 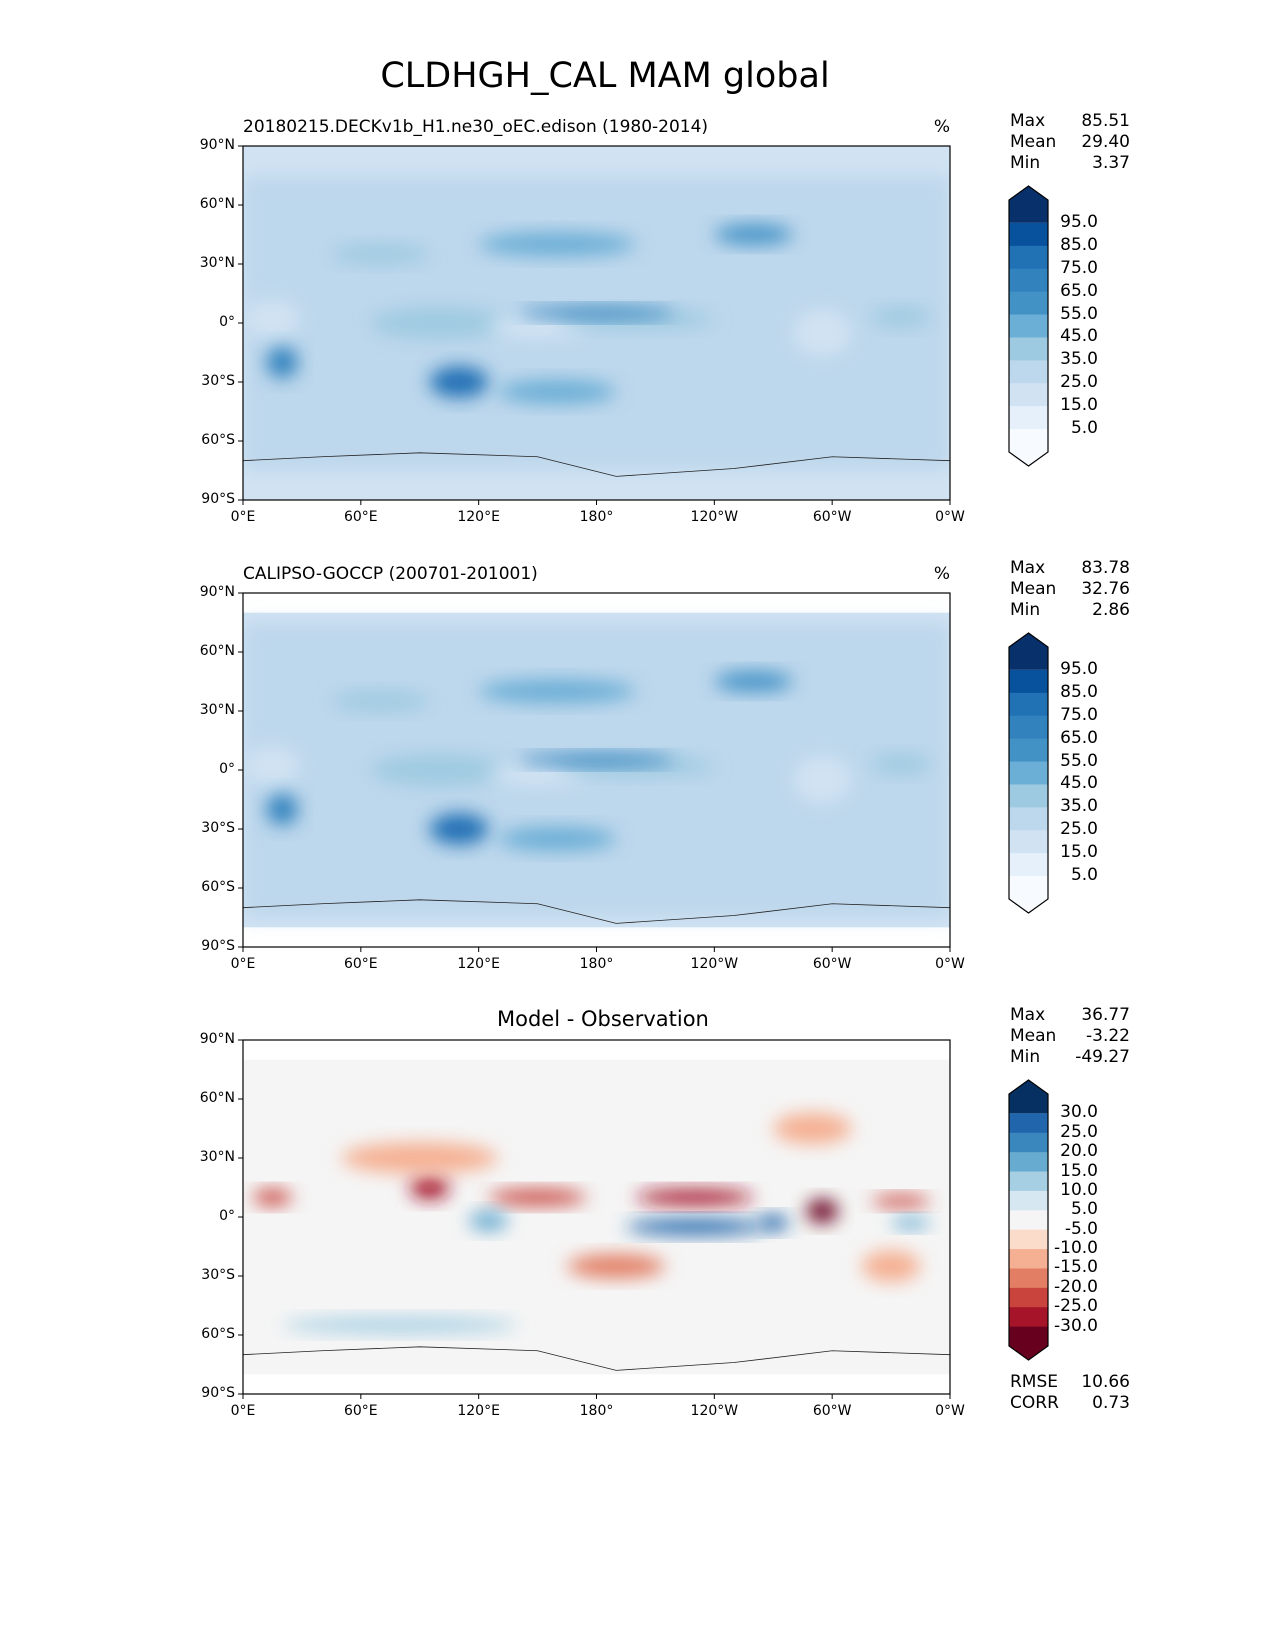 What do you see at coordinates (1076, 1286) in the screenshot?
I see `colorbar-label: -20.0` at bounding box center [1076, 1286].